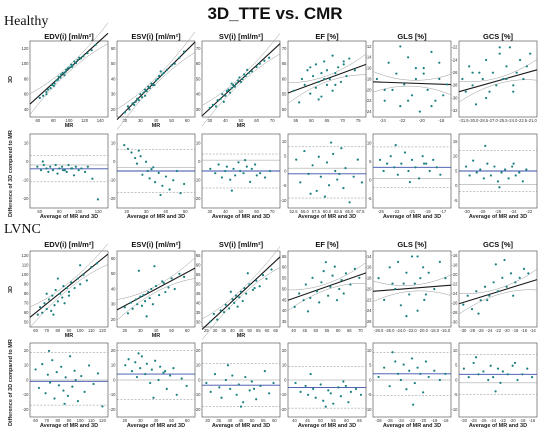  What do you see at coordinates (171, 420) in the screenshot?
I see `x-tick-label: 50` at bounding box center [171, 420].